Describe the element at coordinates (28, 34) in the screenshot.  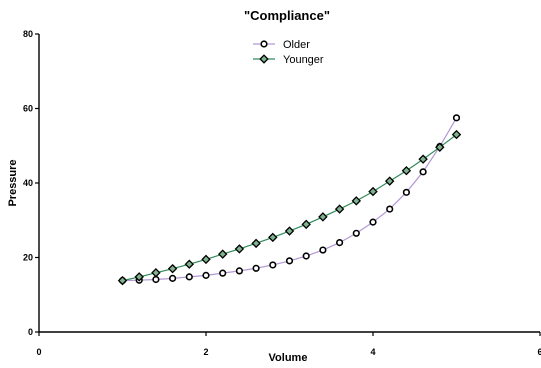
I see `y-tick-label: 80` at that location.